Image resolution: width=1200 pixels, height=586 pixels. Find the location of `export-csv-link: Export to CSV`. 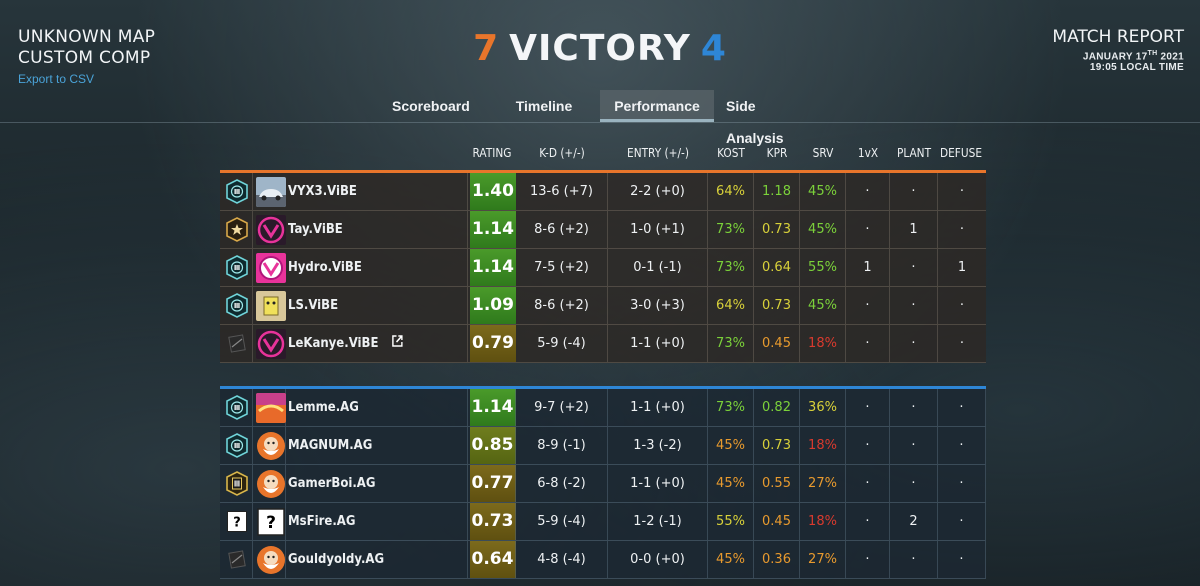

export-csv-link: Export to CSV is located at coordinates (56, 79).